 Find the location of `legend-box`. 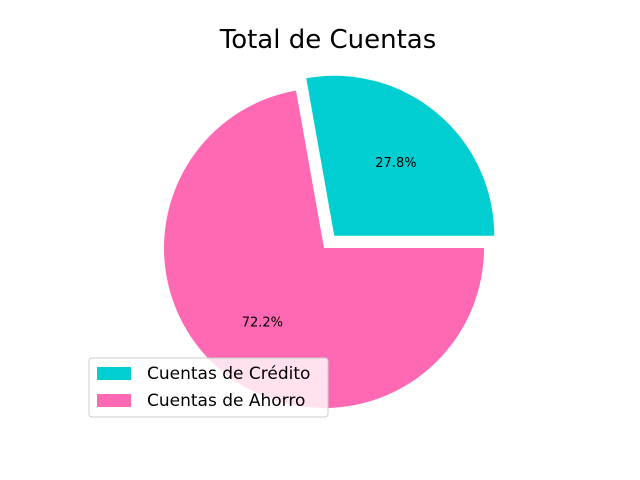

legend-box is located at coordinates (208, 387).